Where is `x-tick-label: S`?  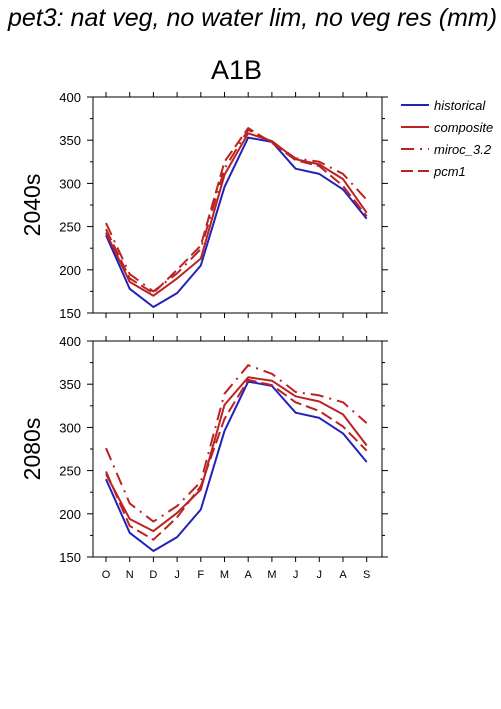
x-tick-label: S is located at coordinates (366, 575).